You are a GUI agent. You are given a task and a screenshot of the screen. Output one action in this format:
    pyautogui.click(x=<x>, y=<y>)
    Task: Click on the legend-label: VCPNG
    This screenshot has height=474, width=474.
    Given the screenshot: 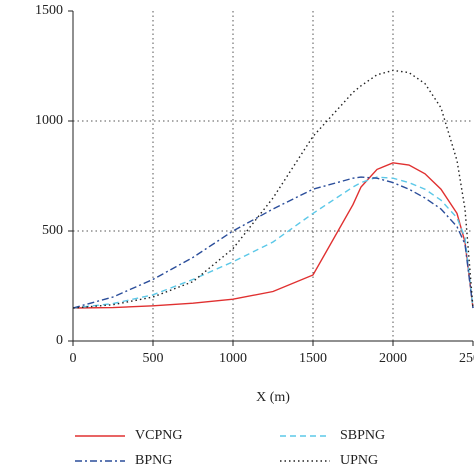 What is the action you would take?
    pyautogui.click(x=158, y=435)
    